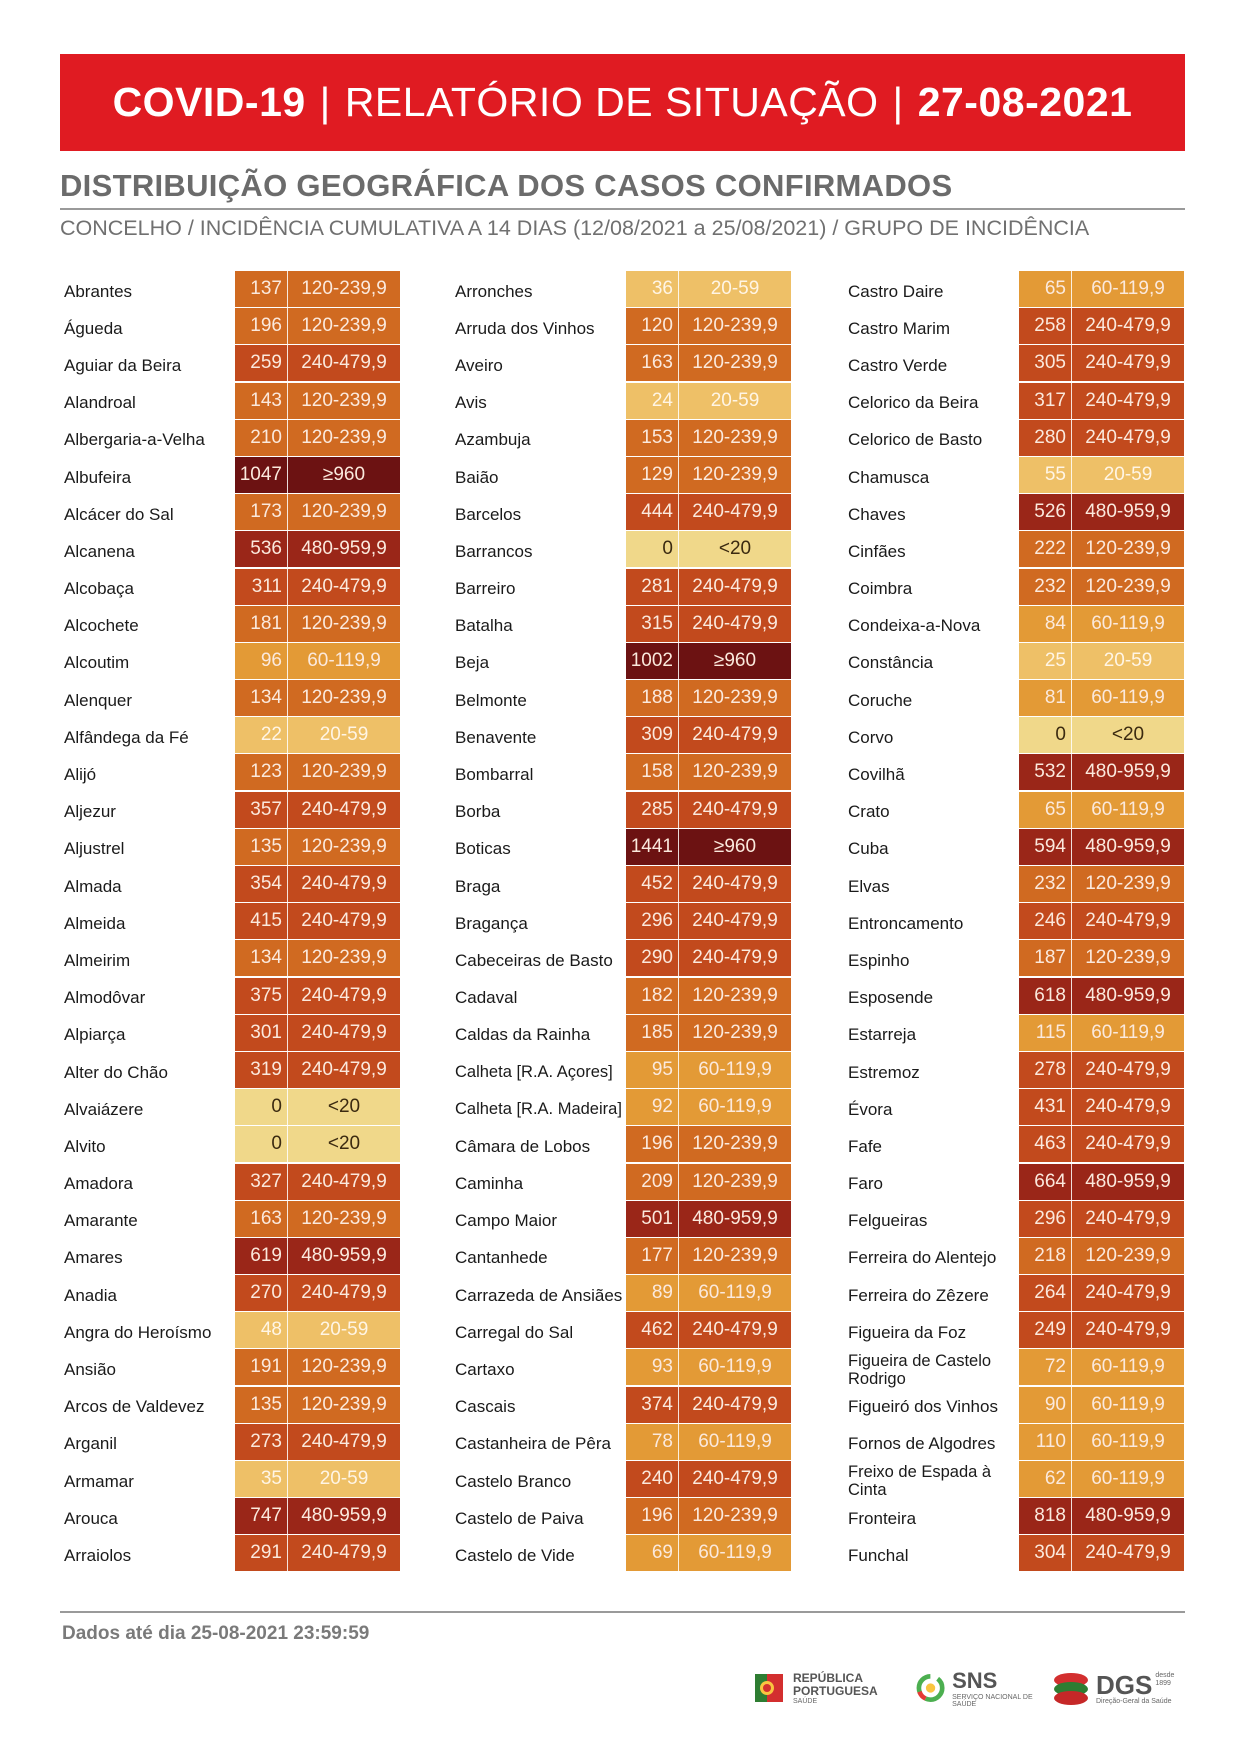 The height and width of the screenshot is (1753, 1240). What do you see at coordinates (621, 1367) in the screenshot?
I see `municipality-row: Cartaxo 93 60-119,9` at bounding box center [621, 1367].